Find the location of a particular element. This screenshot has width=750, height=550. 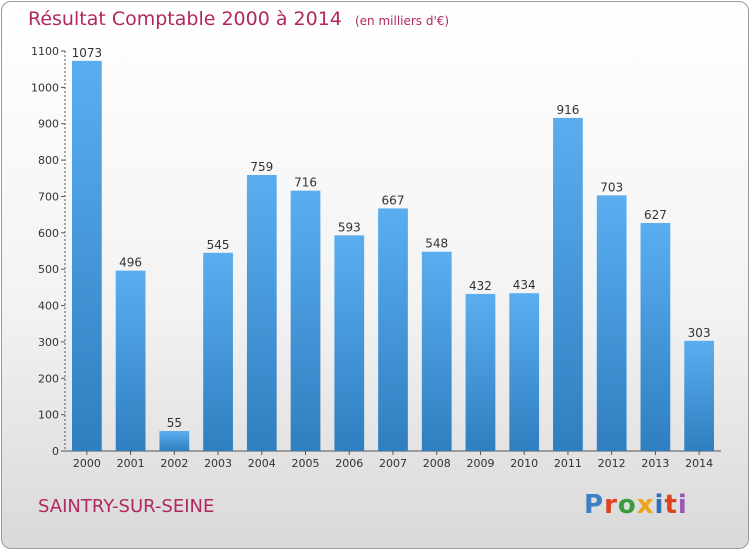

bar-value-label: 432 is located at coordinates (480, 286).